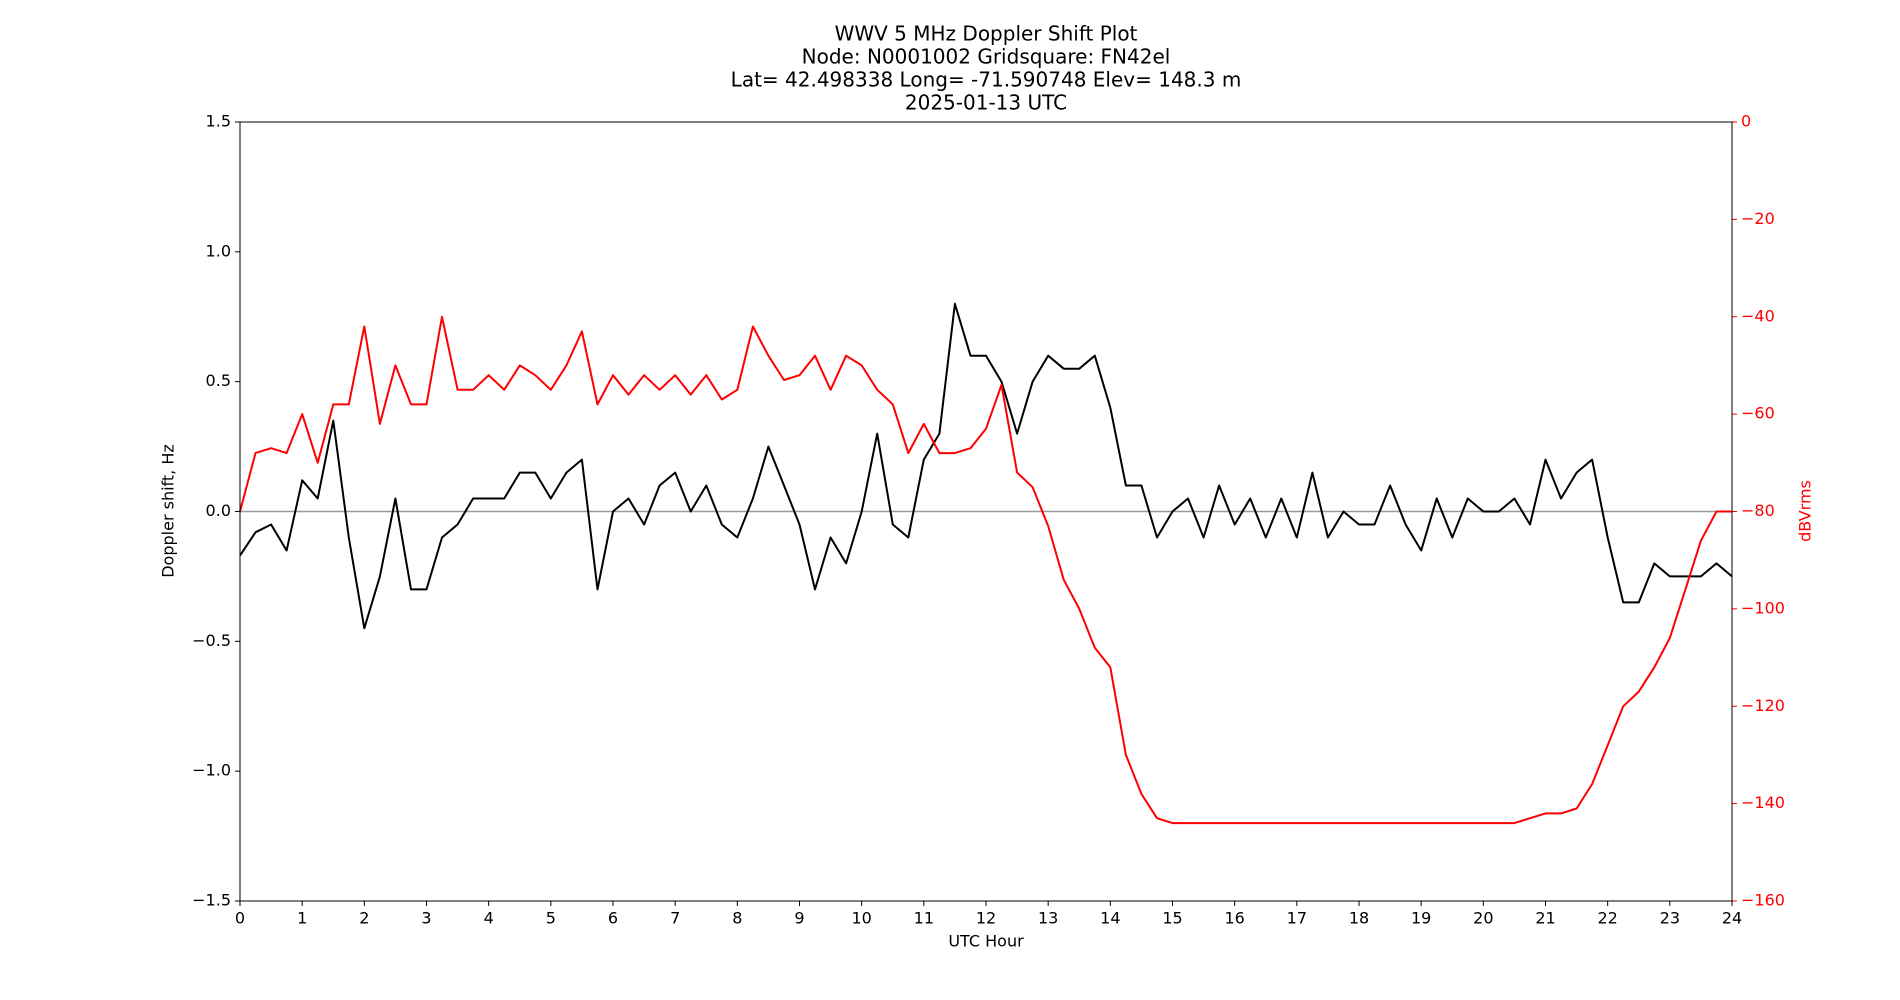 The height and width of the screenshot is (1000, 1900). What do you see at coordinates (211, 770) in the screenshot?
I see `y-tick-label: −1.0` at bounding box center [211, 770].